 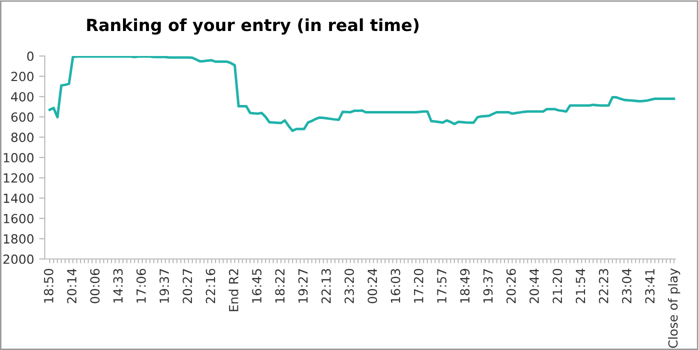 What do you see at coordinates (674, 308) in the screenshot?
I see `x-tick-label: Close of play` at bounding box center [674, 308].